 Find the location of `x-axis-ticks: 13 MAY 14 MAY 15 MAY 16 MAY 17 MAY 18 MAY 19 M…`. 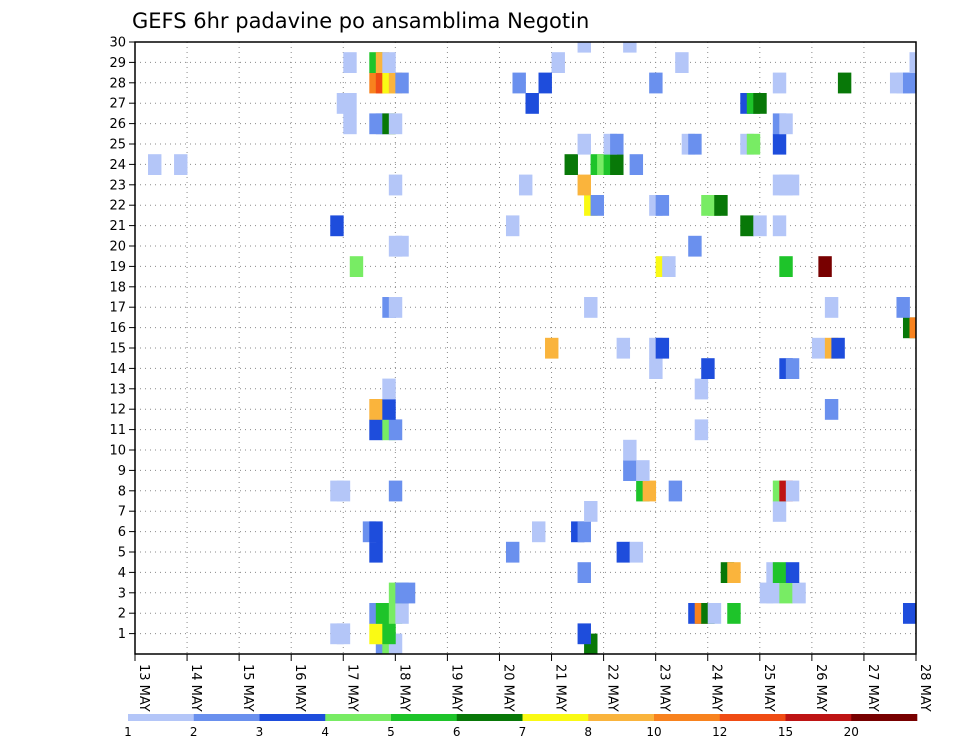

x-axis-ticks: 13 MAY 14 MAY 15 MAY 16 MAY 17 MAY 18 MAY 19 M… is located at coordinates (533, 683).